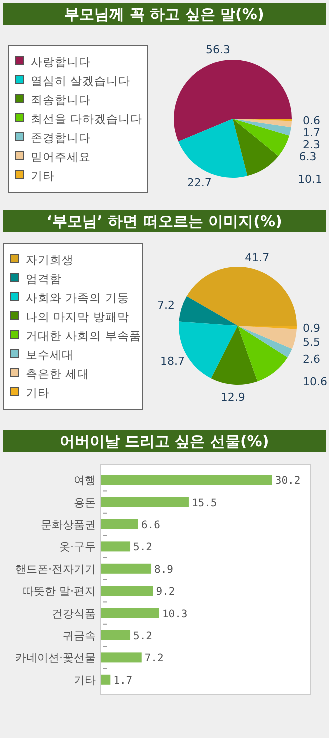 The width and height of the screenshot is (329, 738). I want to click on y-tick-label: 귀금속, so click(79, 636).